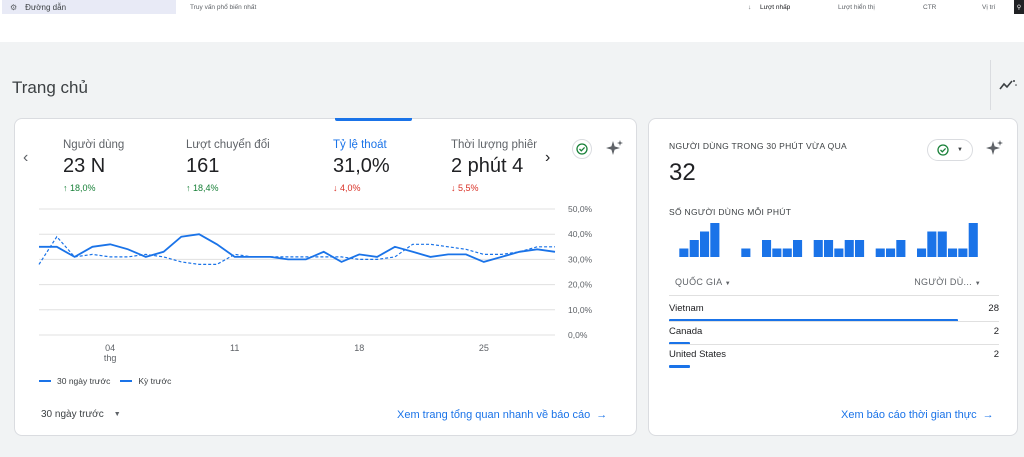  I want to click on legend-dashed-swatch, so click(126, 381).